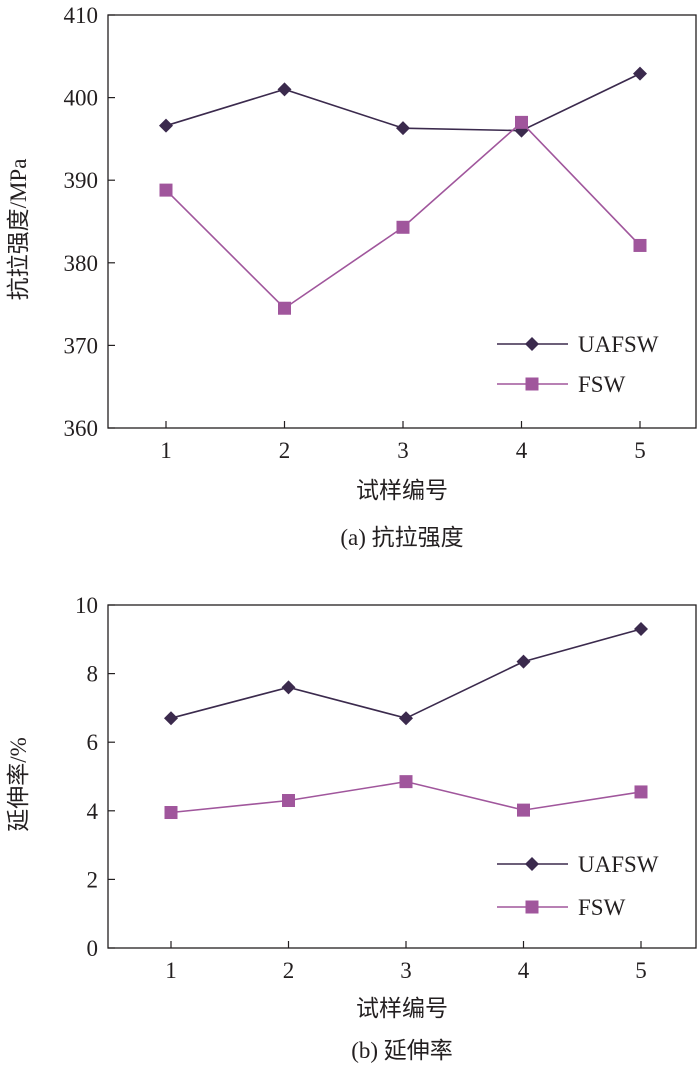 The width and height of the screenshot is (700, 1067). What do you see at coordinates (93, 811) in the screenshot?
I see `y-tick-label: 4` at bounding box center [93, 811].